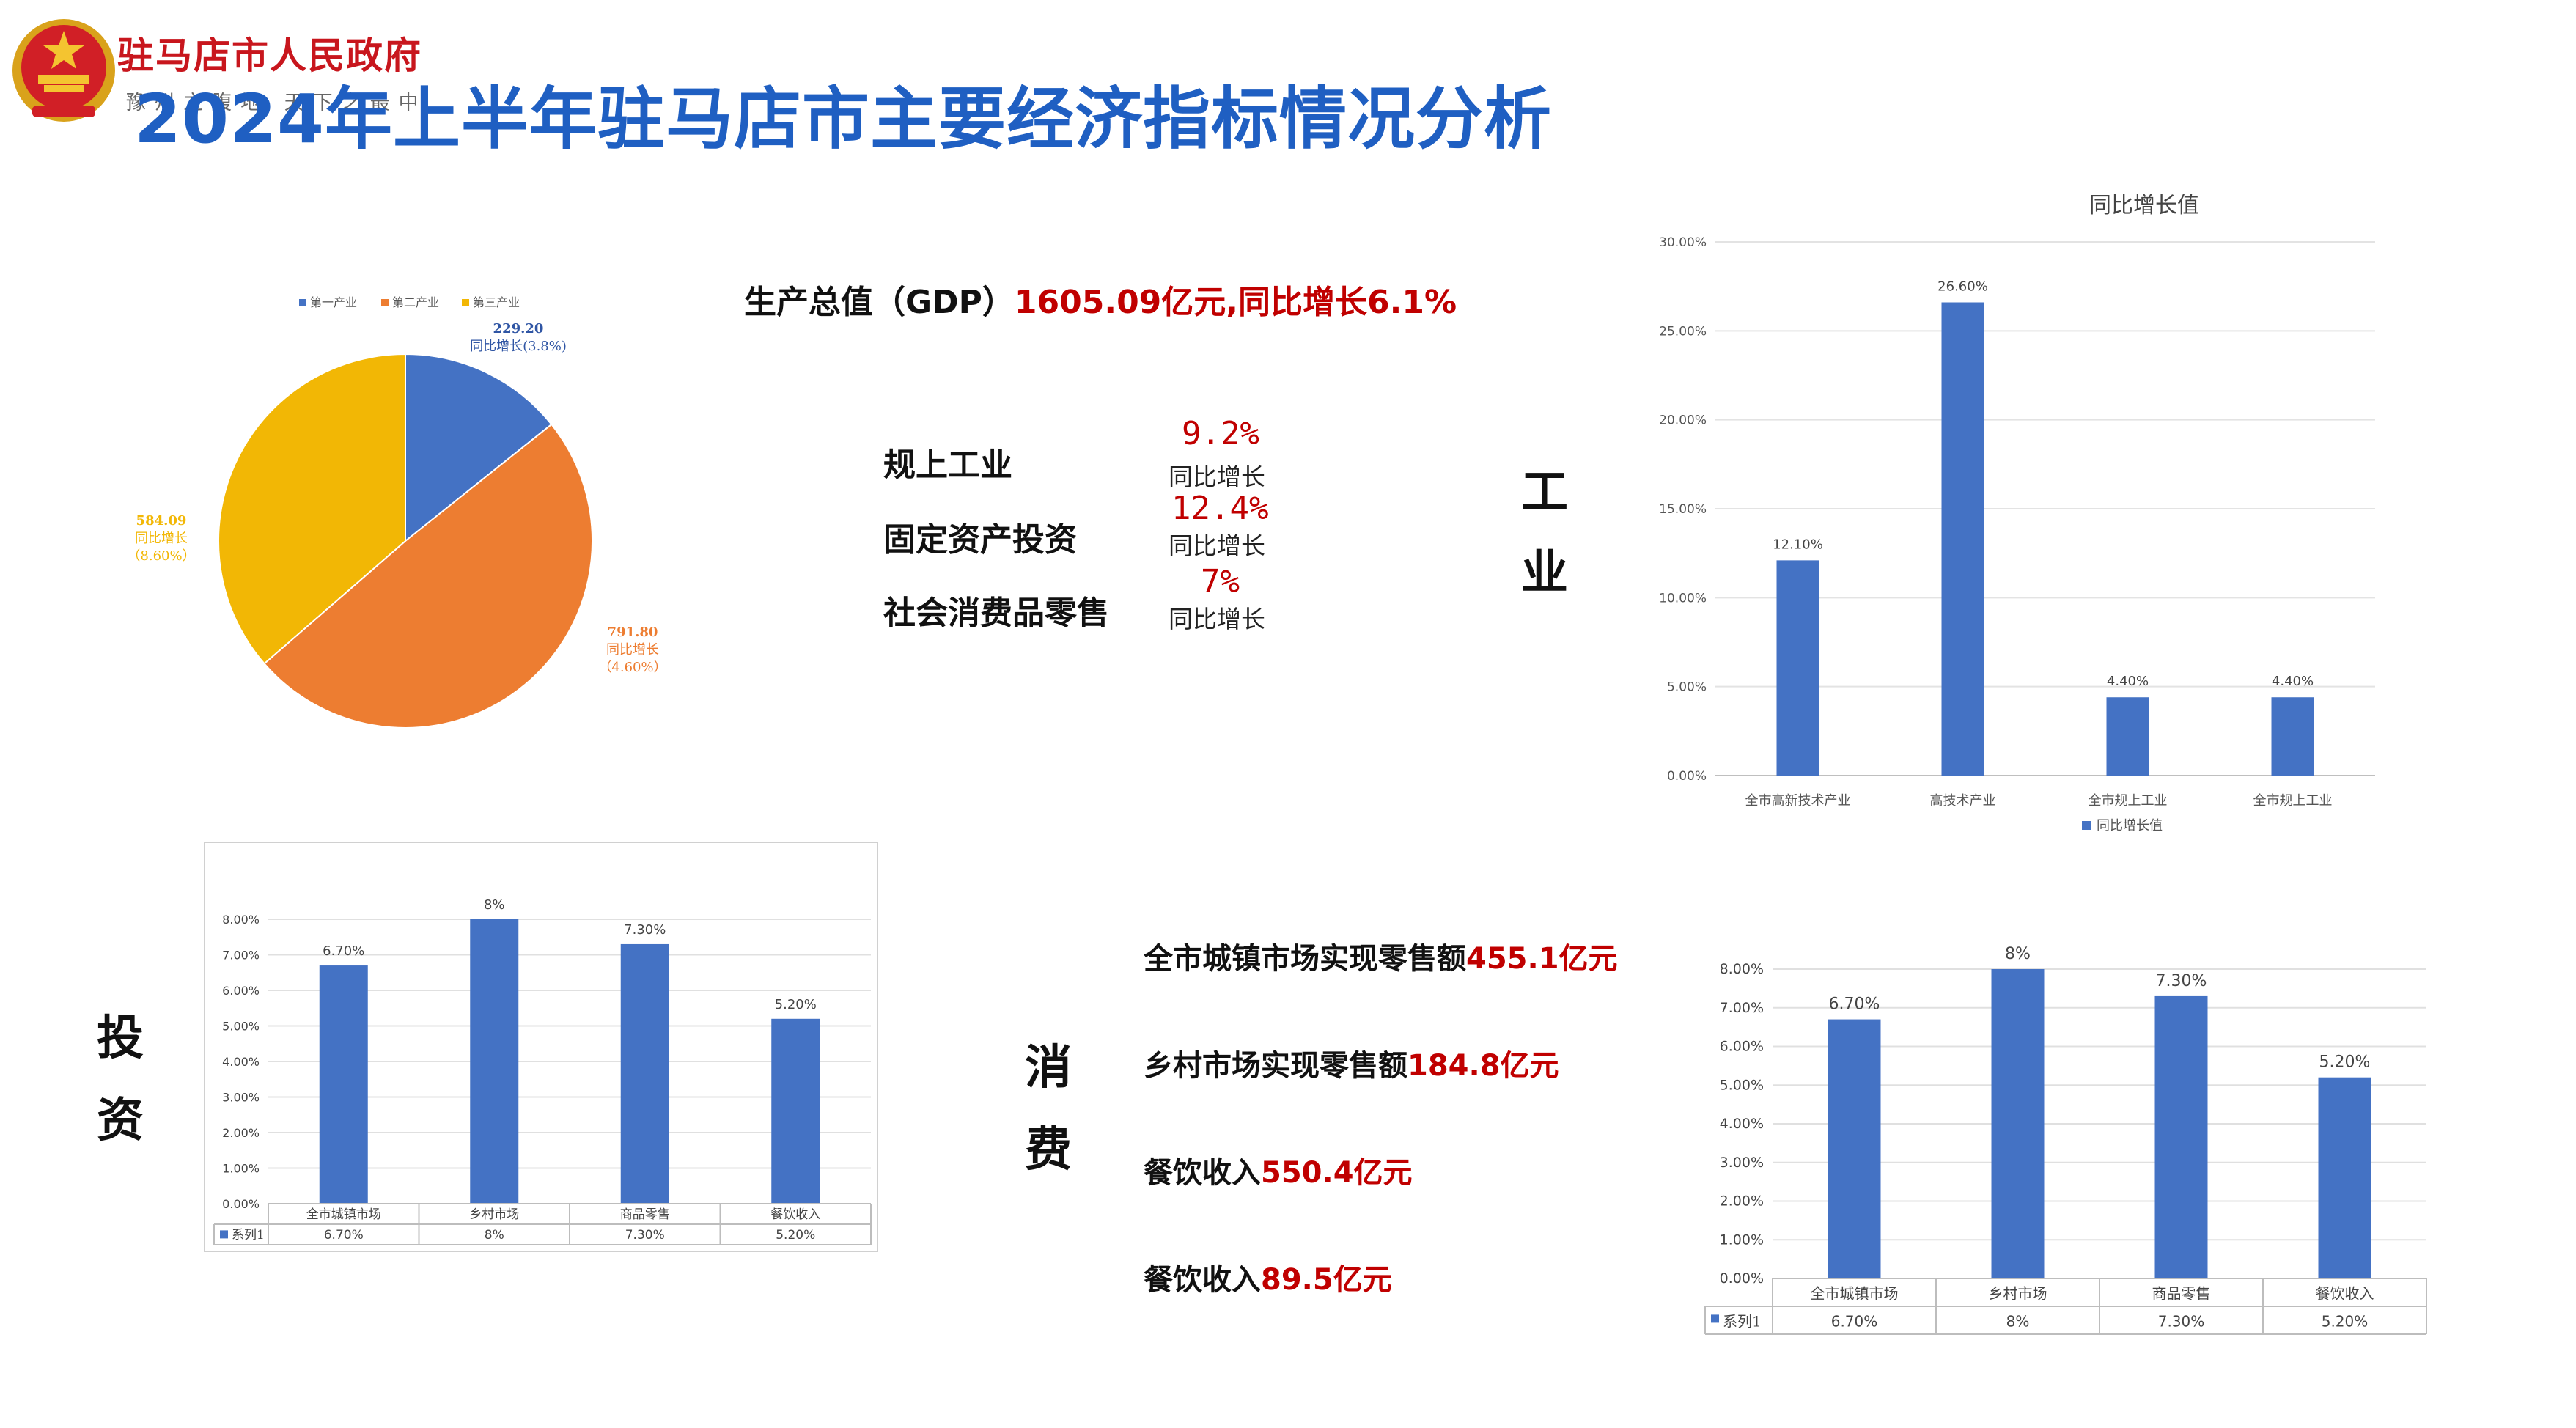  Describe the element at coordinates (241, 1133) in the screenshot. I see `investment-y-tick-3: 2.00%` at that location.